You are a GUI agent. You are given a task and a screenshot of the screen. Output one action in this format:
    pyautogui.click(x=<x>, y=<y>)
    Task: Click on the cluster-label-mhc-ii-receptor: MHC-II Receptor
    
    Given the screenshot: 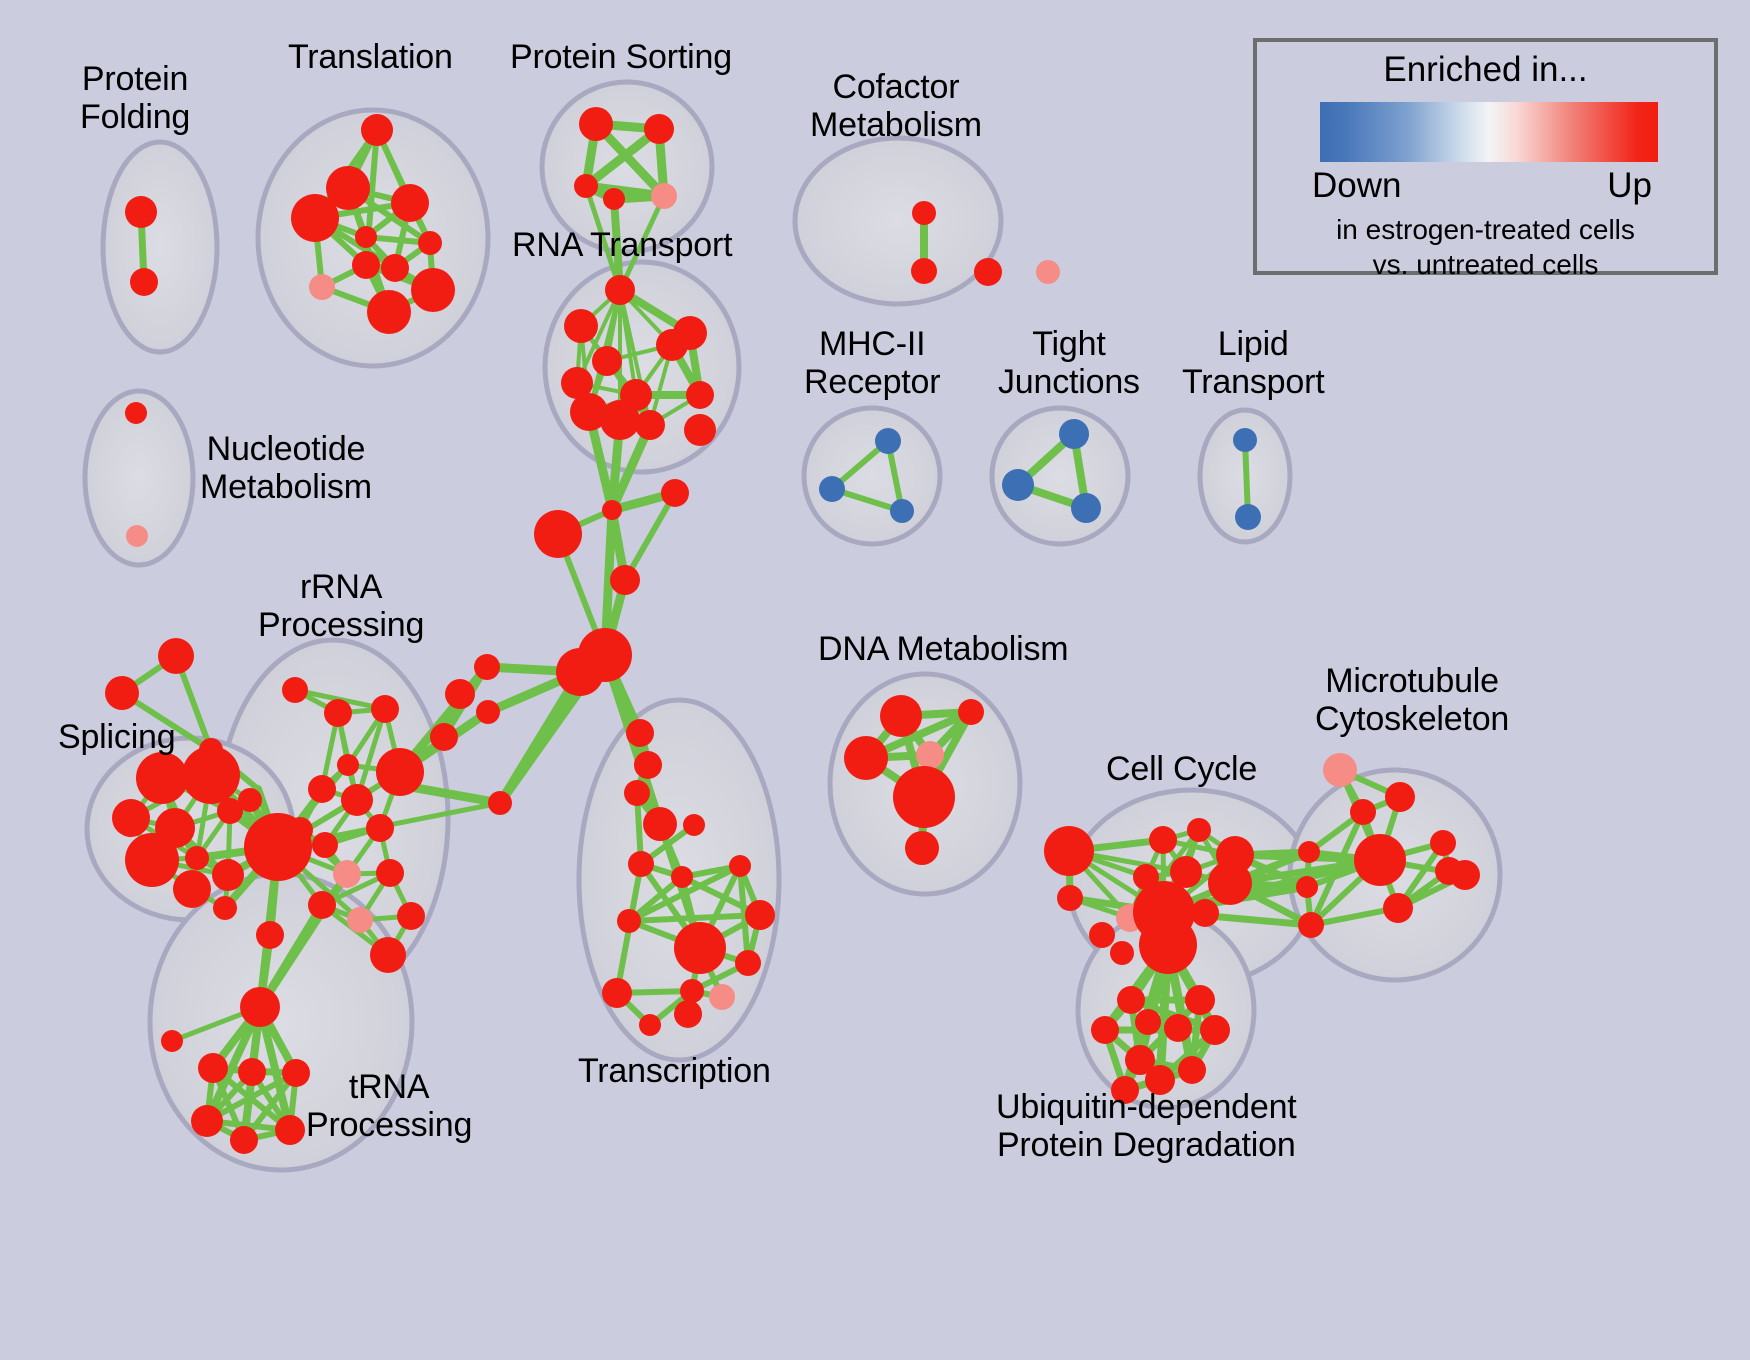 What is the action you would take?
    pyautogui.click(x=872, y=363)
    